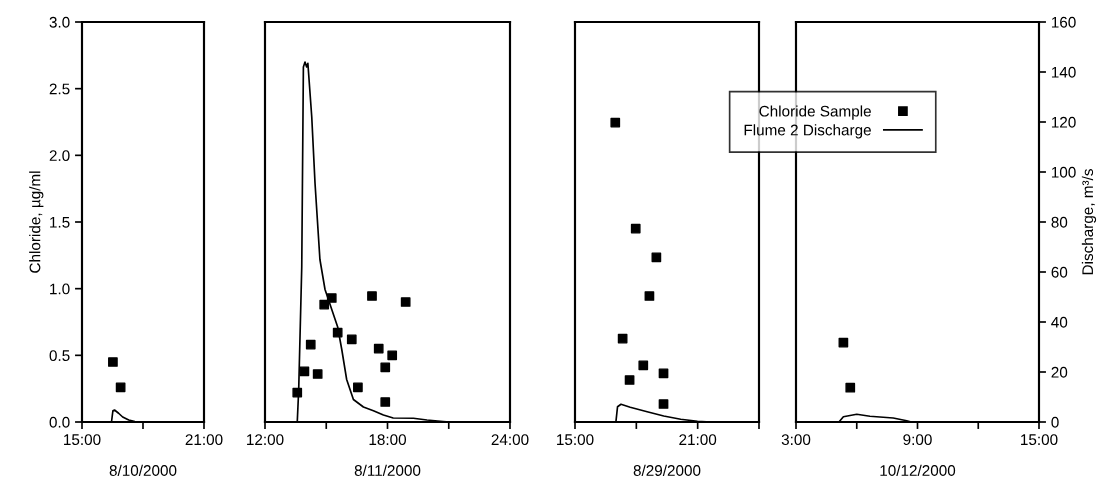 The image size is (1107, 489). What do you see at coordinates (59, 156) in the screenshot?
I see `y-tick-label: 2.0` at bounding box center [59, 156].